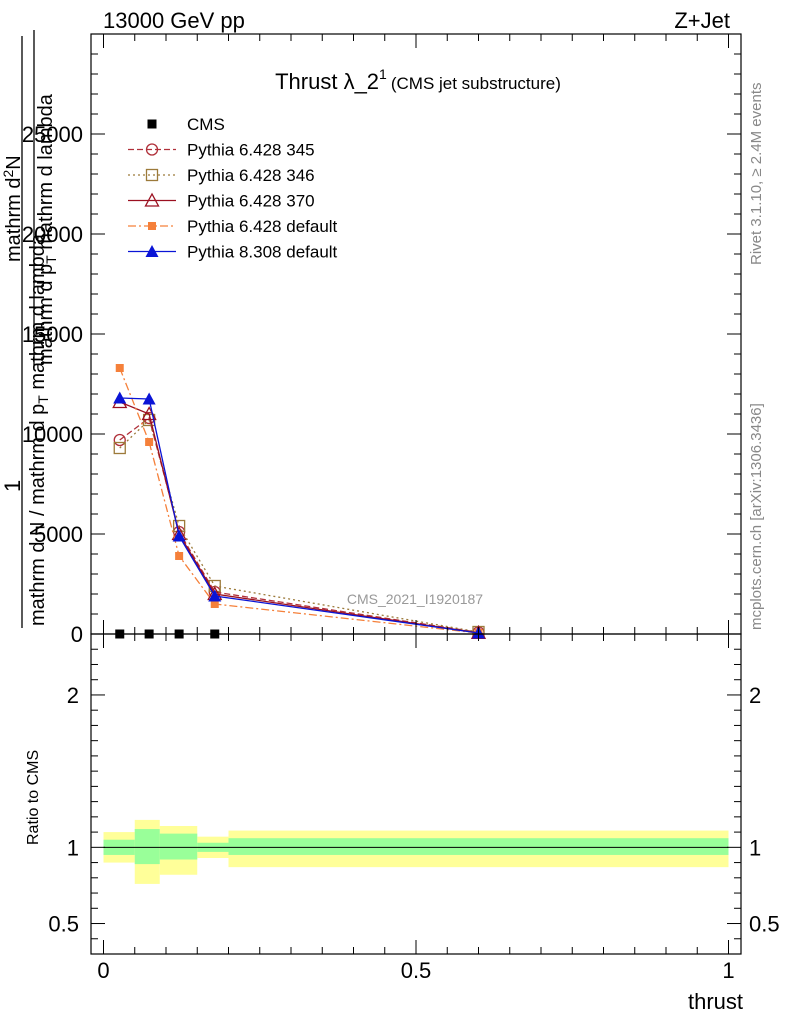  What do you see at coordinates (152, 124) in the screenshot?
I see `legend-marker-cms` at bounding box center [152, 124].